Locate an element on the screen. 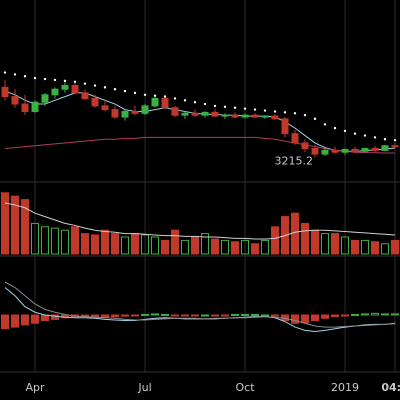 The image size is (400, 400). x-tick-label: 2019 is located at coordinates (345, 387).